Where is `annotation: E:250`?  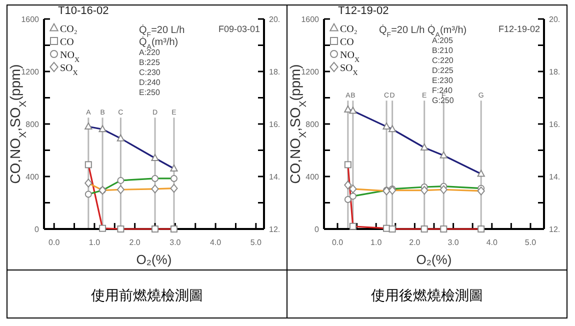 annotation: E:250 is located at coordinates (149, 92).